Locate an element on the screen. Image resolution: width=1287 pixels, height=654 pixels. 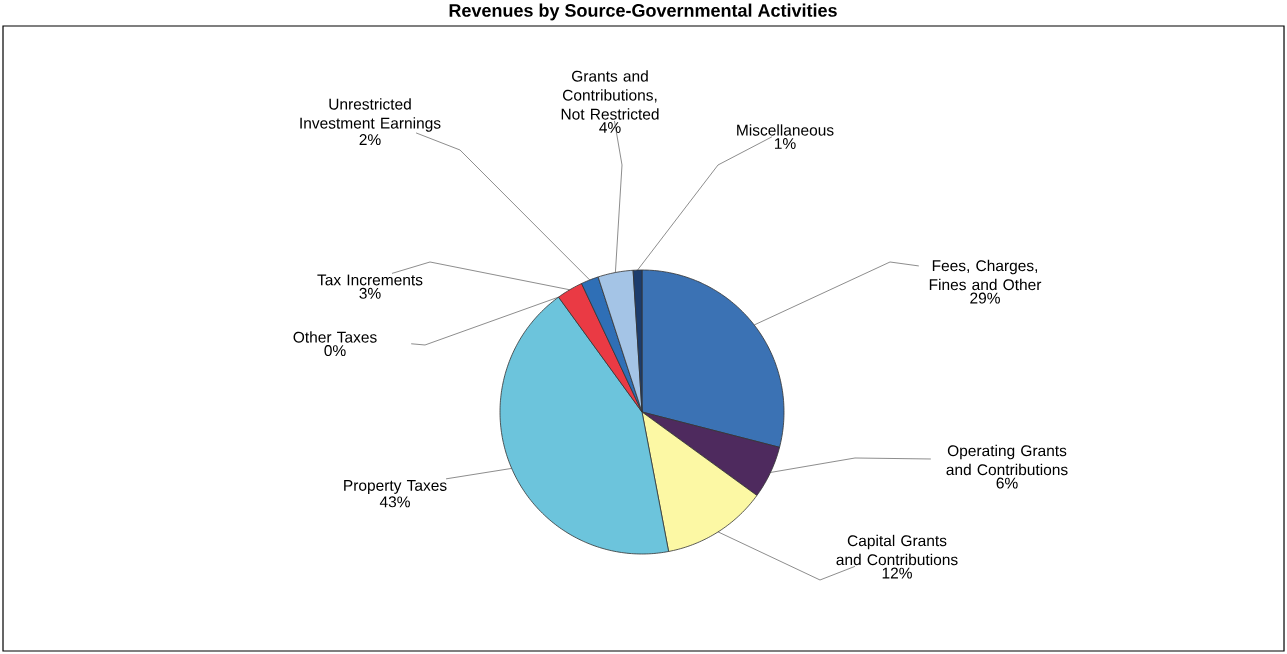
data-label: 29% is located at coordinates (985, 298).